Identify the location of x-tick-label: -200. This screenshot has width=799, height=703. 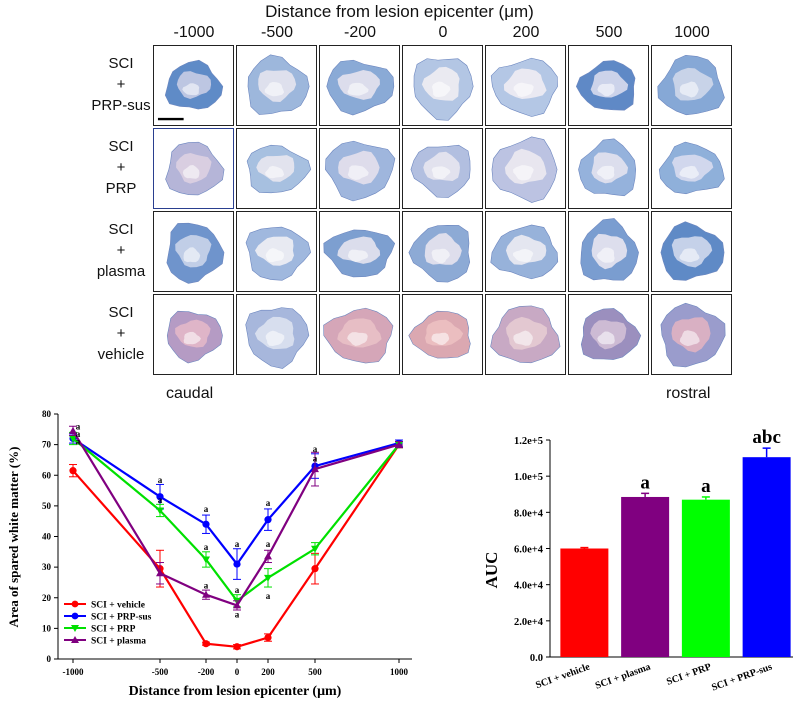
(206, 672).